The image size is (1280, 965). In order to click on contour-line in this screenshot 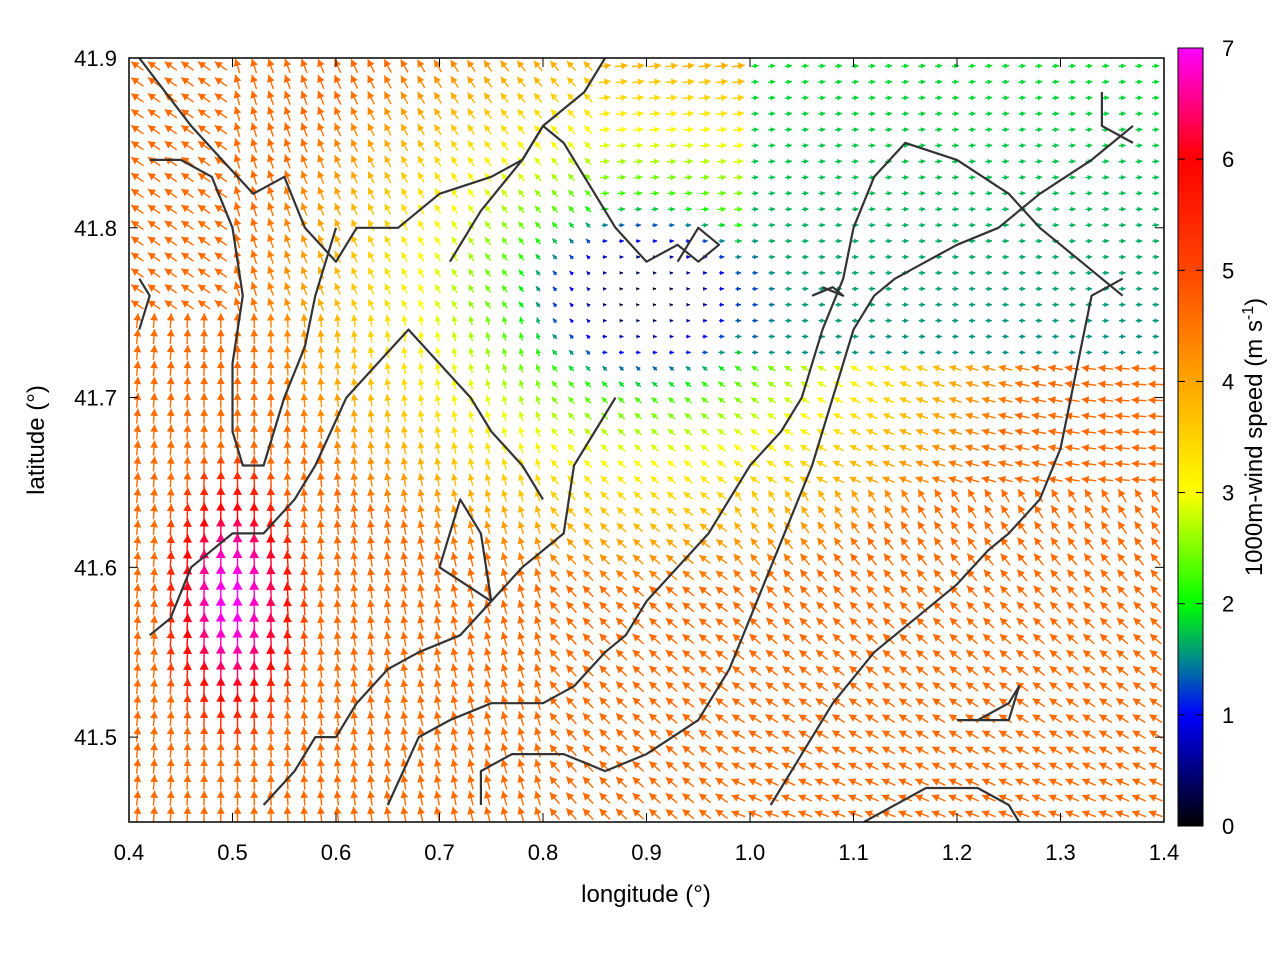, I will do `click(941, 805)`.